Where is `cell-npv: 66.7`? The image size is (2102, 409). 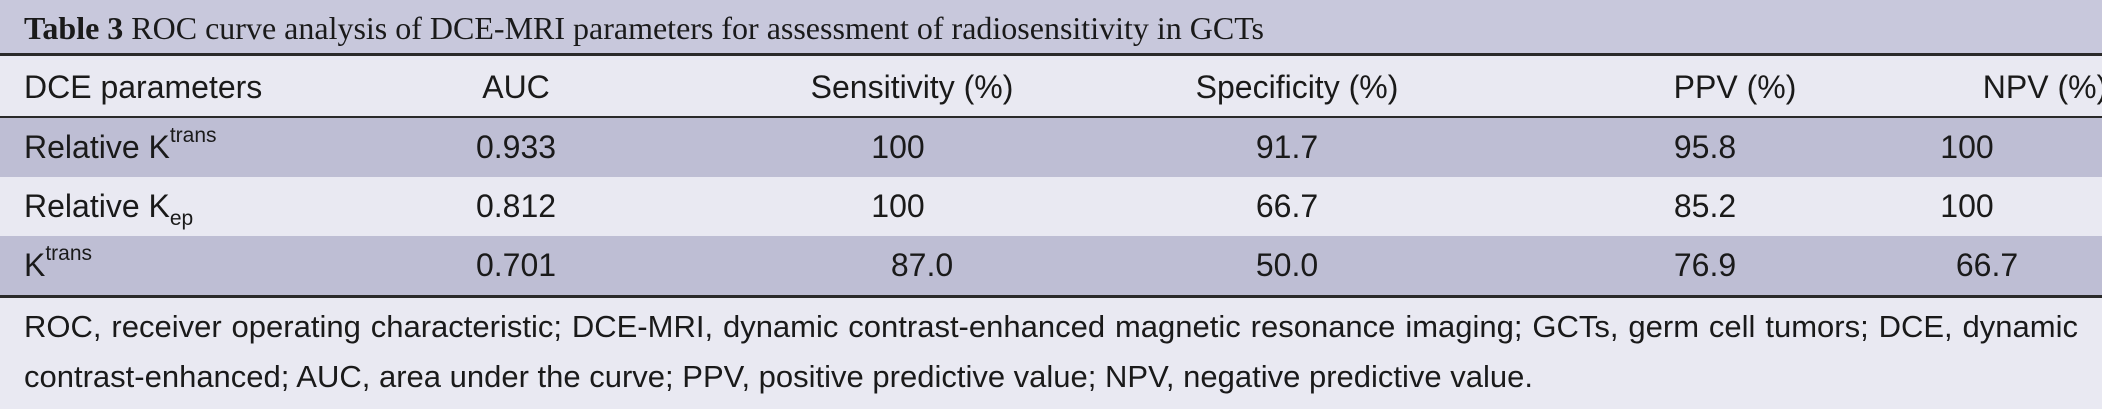 cell-npv: 66.7 is located at coordinates (1987, 265).